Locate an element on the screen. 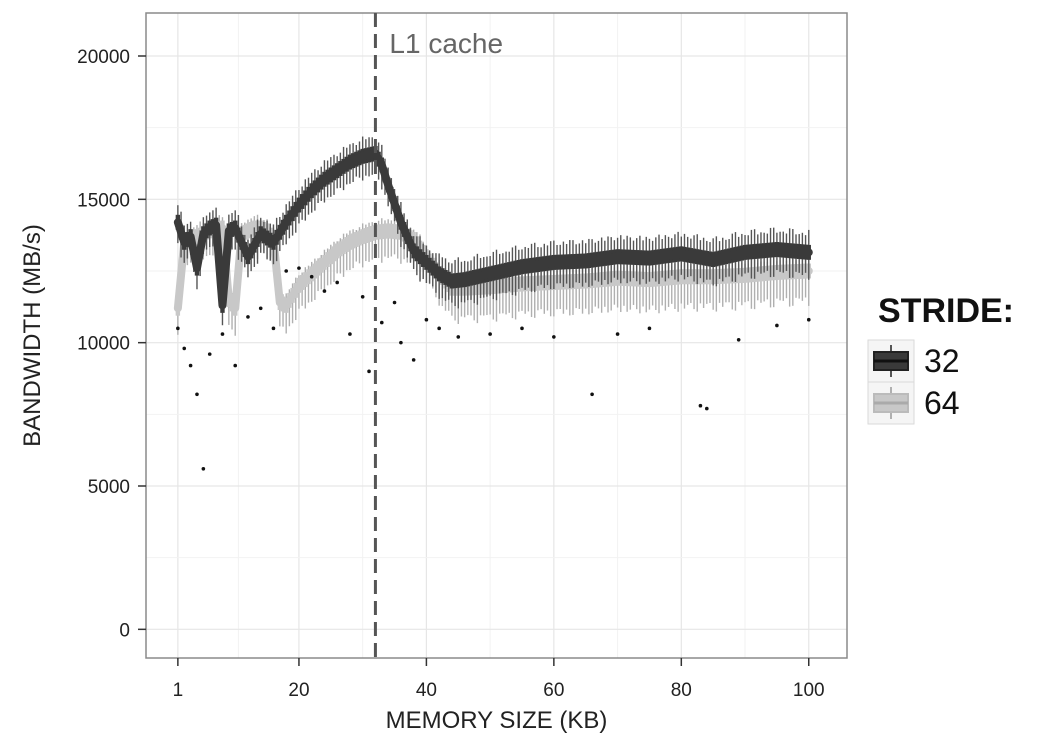 The height and width of the screenshot is (738, 1054). legend-title: STRIDE: is located at coordinates (946, 311).